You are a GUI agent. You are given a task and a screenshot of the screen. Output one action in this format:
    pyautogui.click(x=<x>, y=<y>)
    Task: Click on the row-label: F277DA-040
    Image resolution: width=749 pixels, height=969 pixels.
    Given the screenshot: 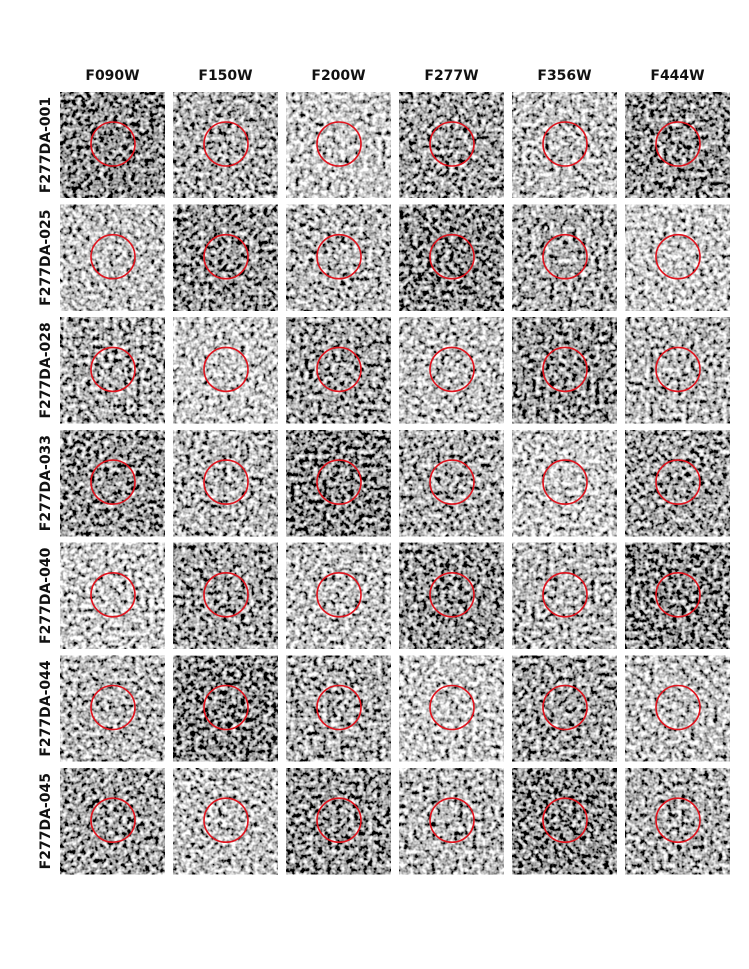 What is the action you would take?
    pyautogui.click(x=46, y=595)
    